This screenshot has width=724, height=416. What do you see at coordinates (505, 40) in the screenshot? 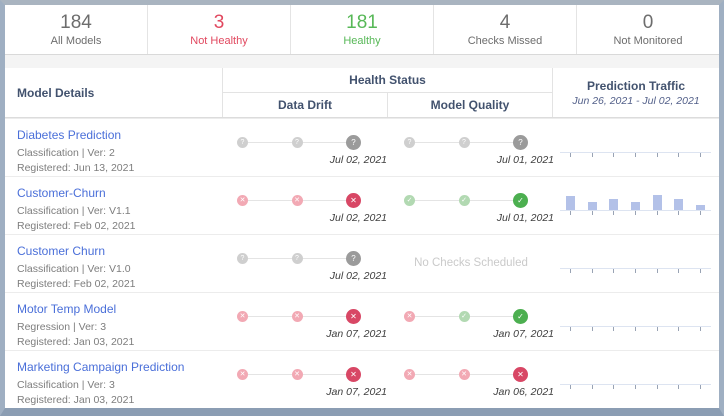
I see `checks-missed-label: Checks Missed` at bounding box center [505, 40].